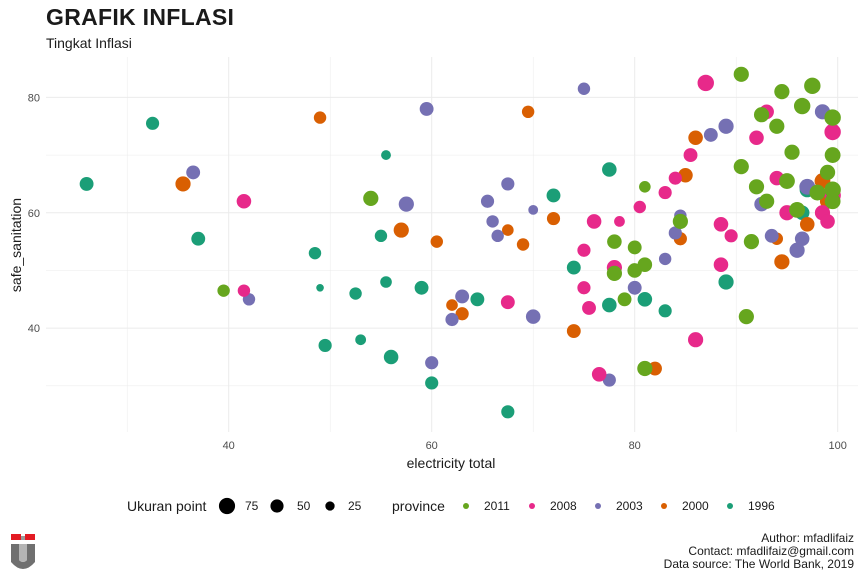  What do you see at coordinates (497, 506) in the screenshot?
I see `color-legend-label: 2011` at bounding box center [497, 506].